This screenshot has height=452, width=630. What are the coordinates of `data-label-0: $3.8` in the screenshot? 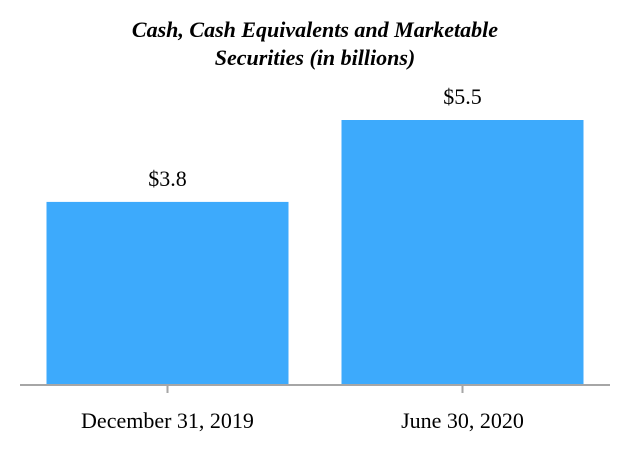 It's located at (167, 178).